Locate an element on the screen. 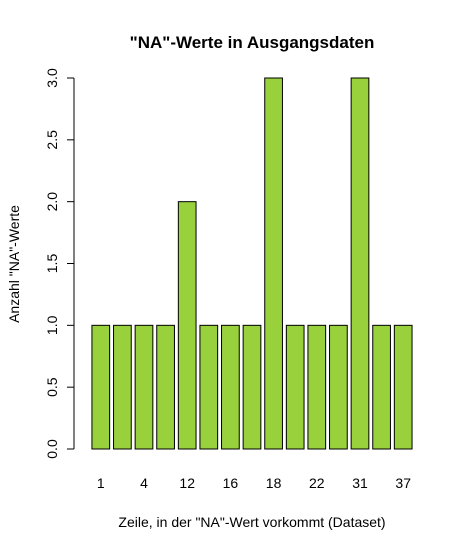  x-tick-label: 37 is located at coordinates (403, 483).